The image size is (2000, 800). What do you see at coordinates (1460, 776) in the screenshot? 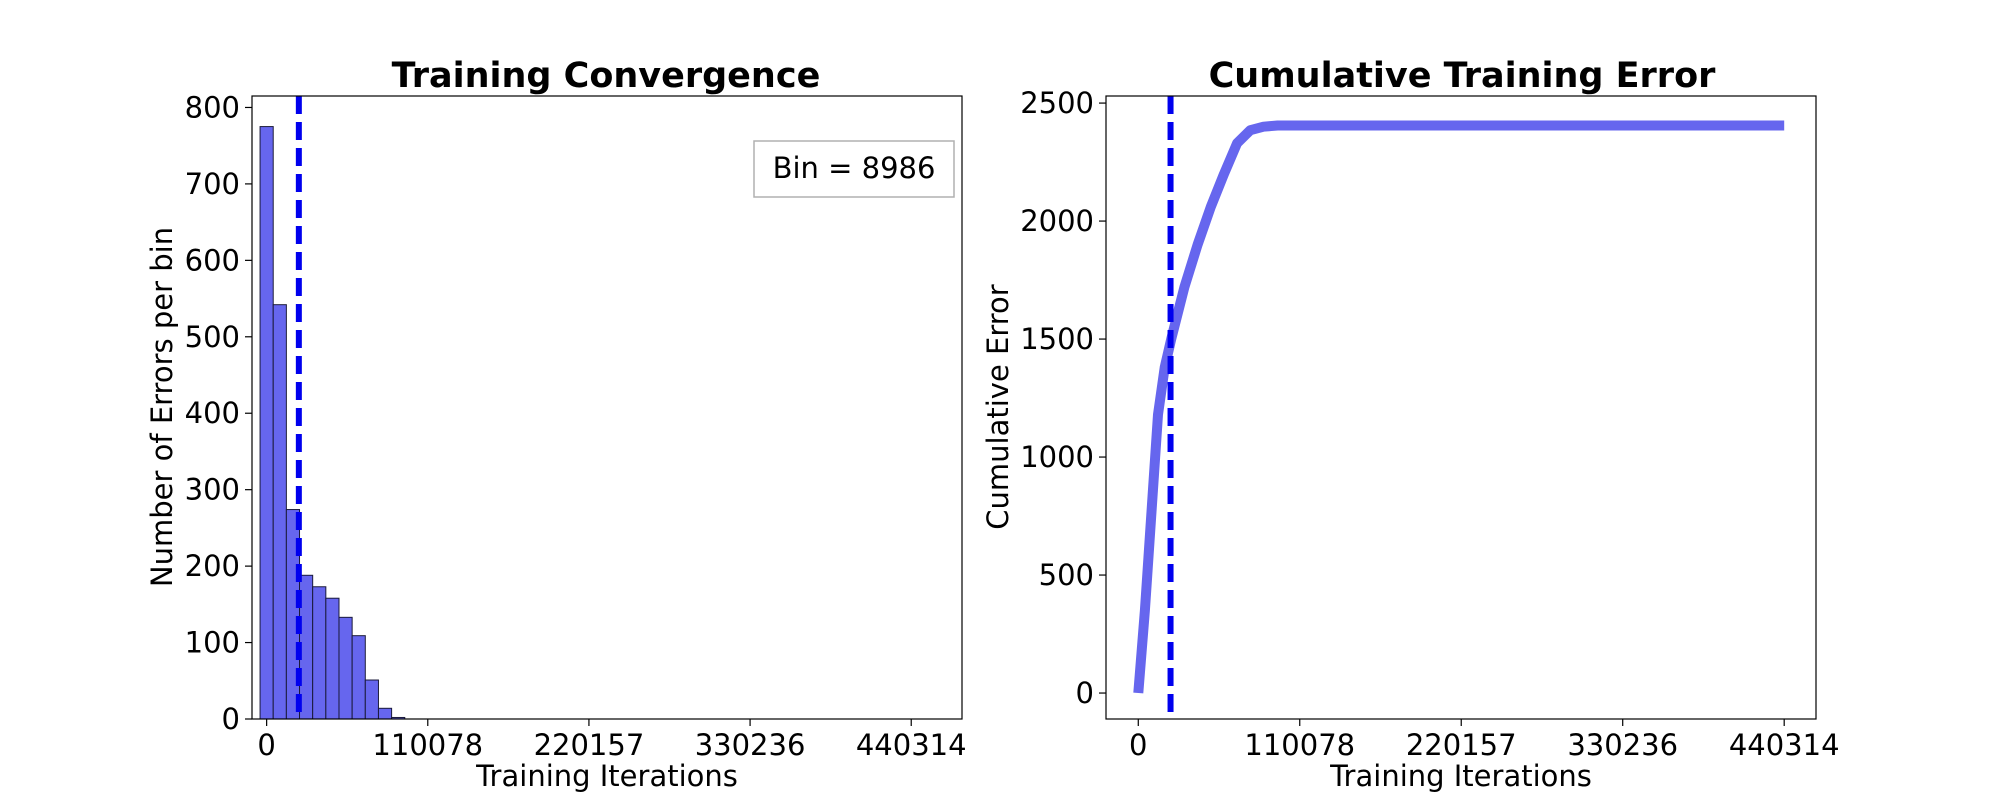
I see `cumulative-x-axis-label: Training Iterations` at bounding box center [1460, 776].